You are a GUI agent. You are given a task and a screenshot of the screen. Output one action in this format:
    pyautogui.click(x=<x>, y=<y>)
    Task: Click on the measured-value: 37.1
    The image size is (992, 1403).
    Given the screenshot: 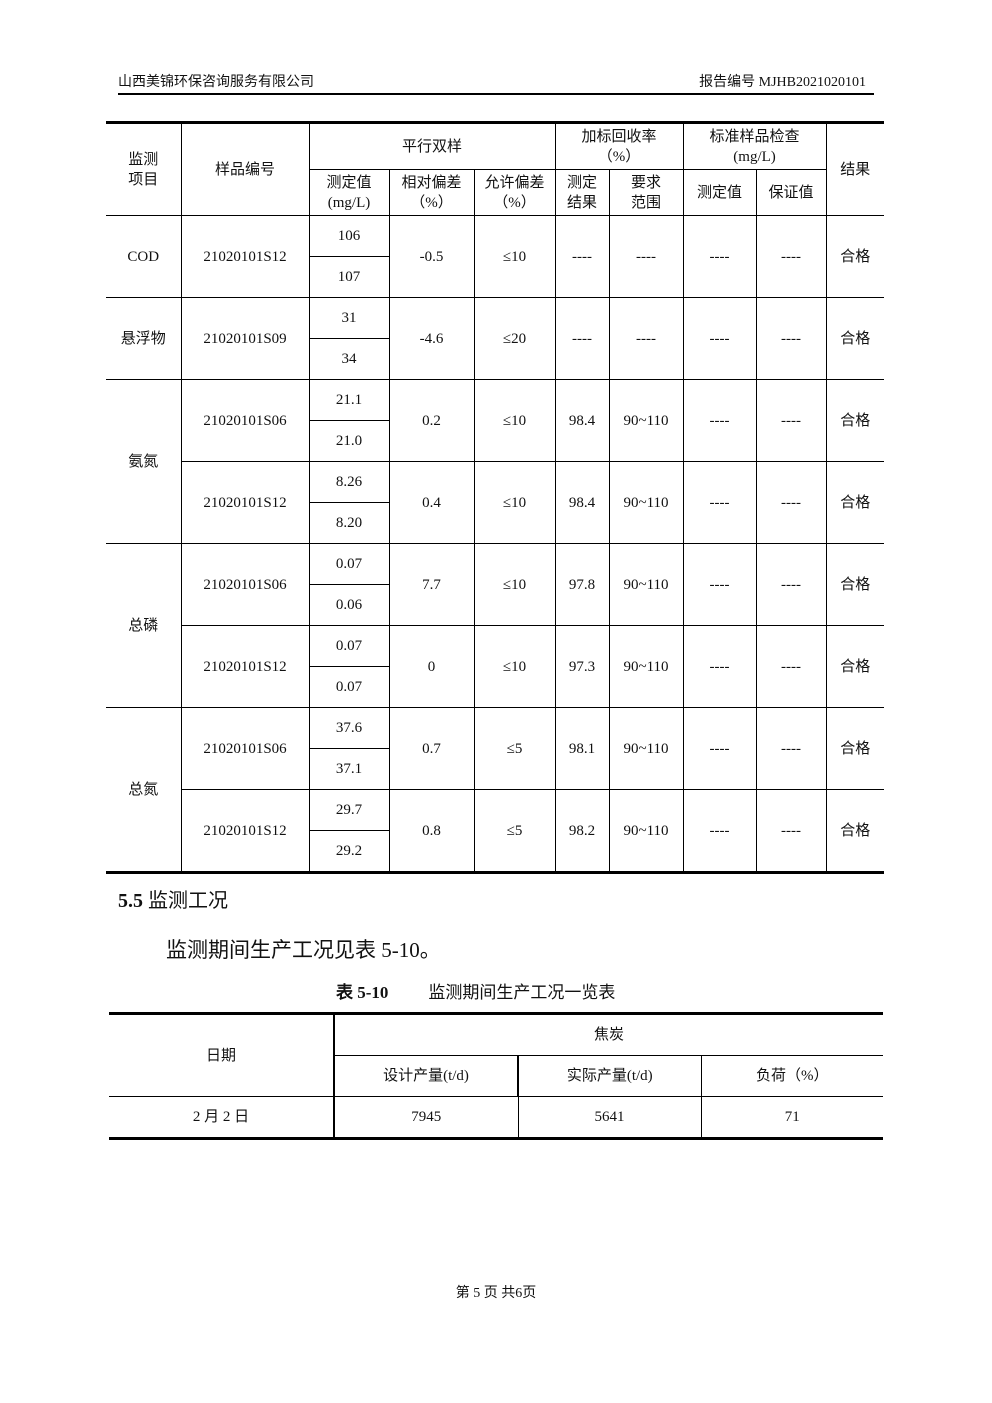 What is the action you would take?
    pyautogui.click(x=349, y=769)
    